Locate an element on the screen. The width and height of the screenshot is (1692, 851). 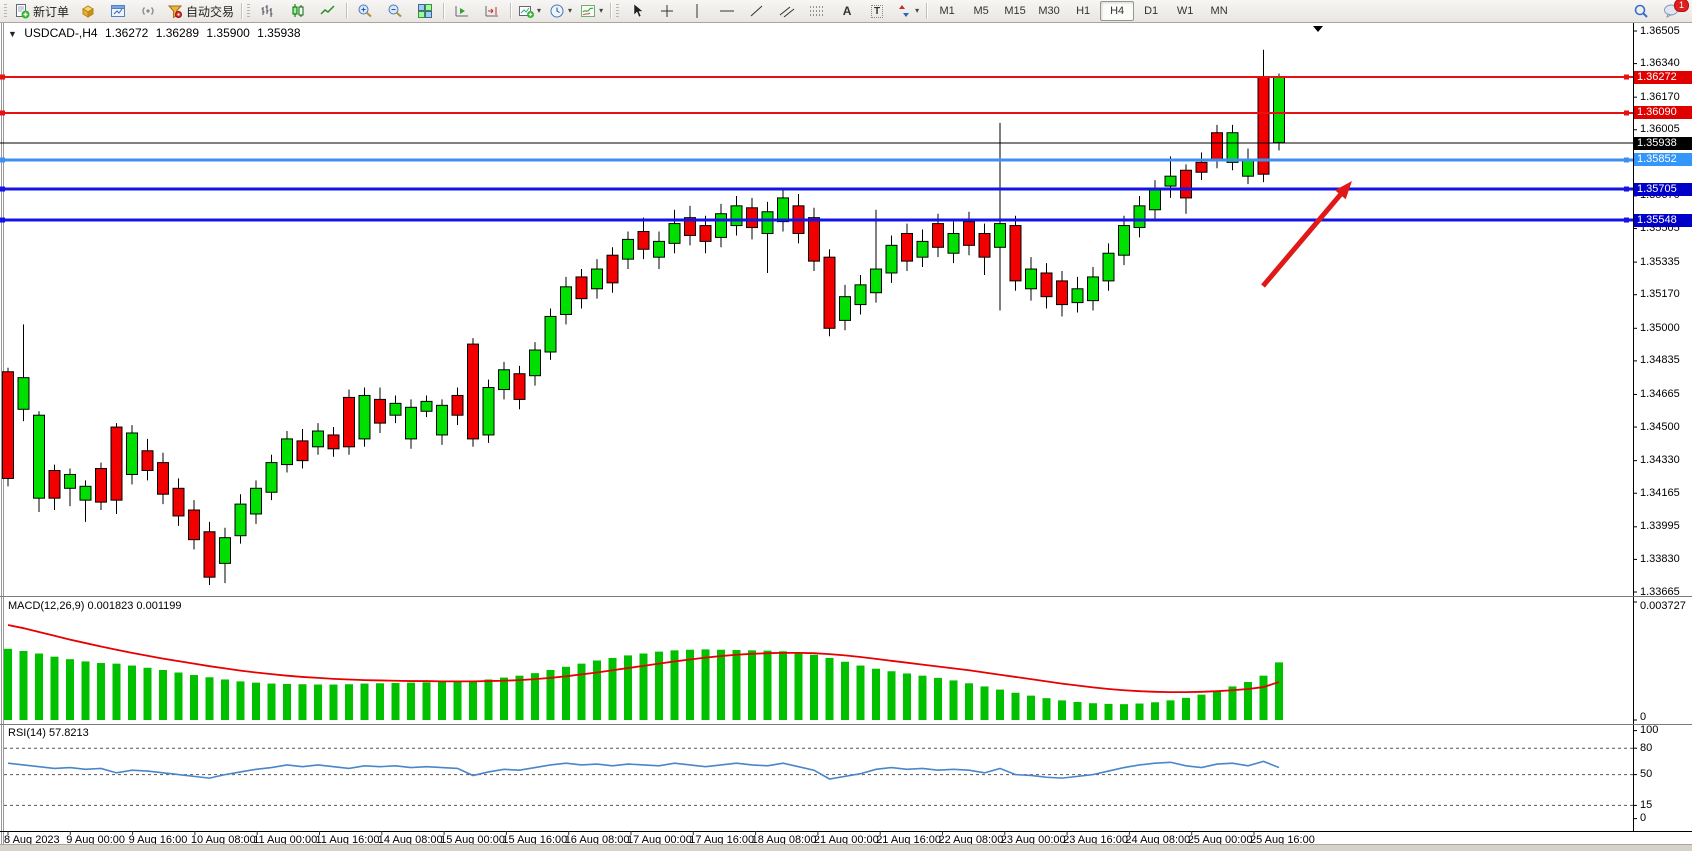
crosshair-icon is located at coordinates (667, 11).